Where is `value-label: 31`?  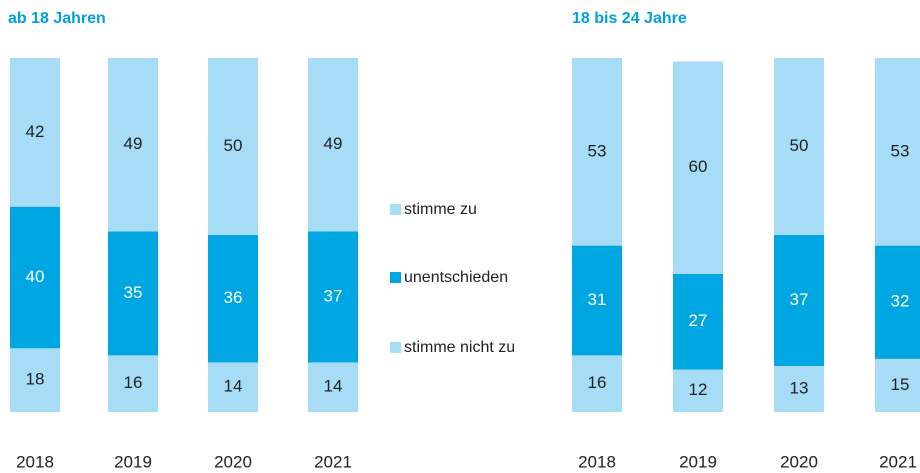 value-label: 31 is located at coordinates (597, 299).